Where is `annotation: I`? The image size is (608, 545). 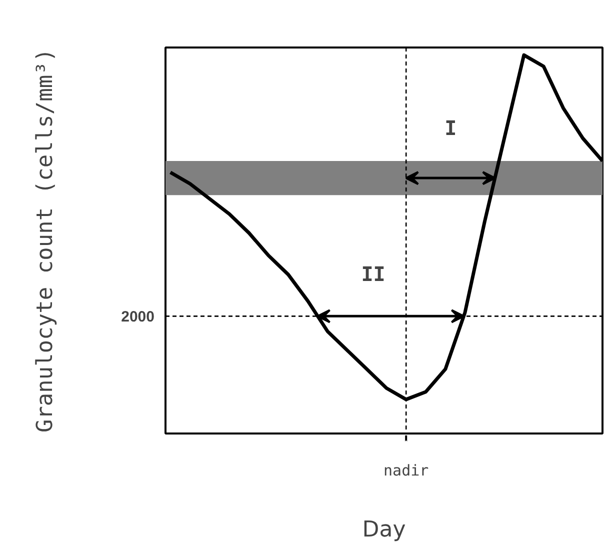 annotation: I is located at coordinates (450, 128).